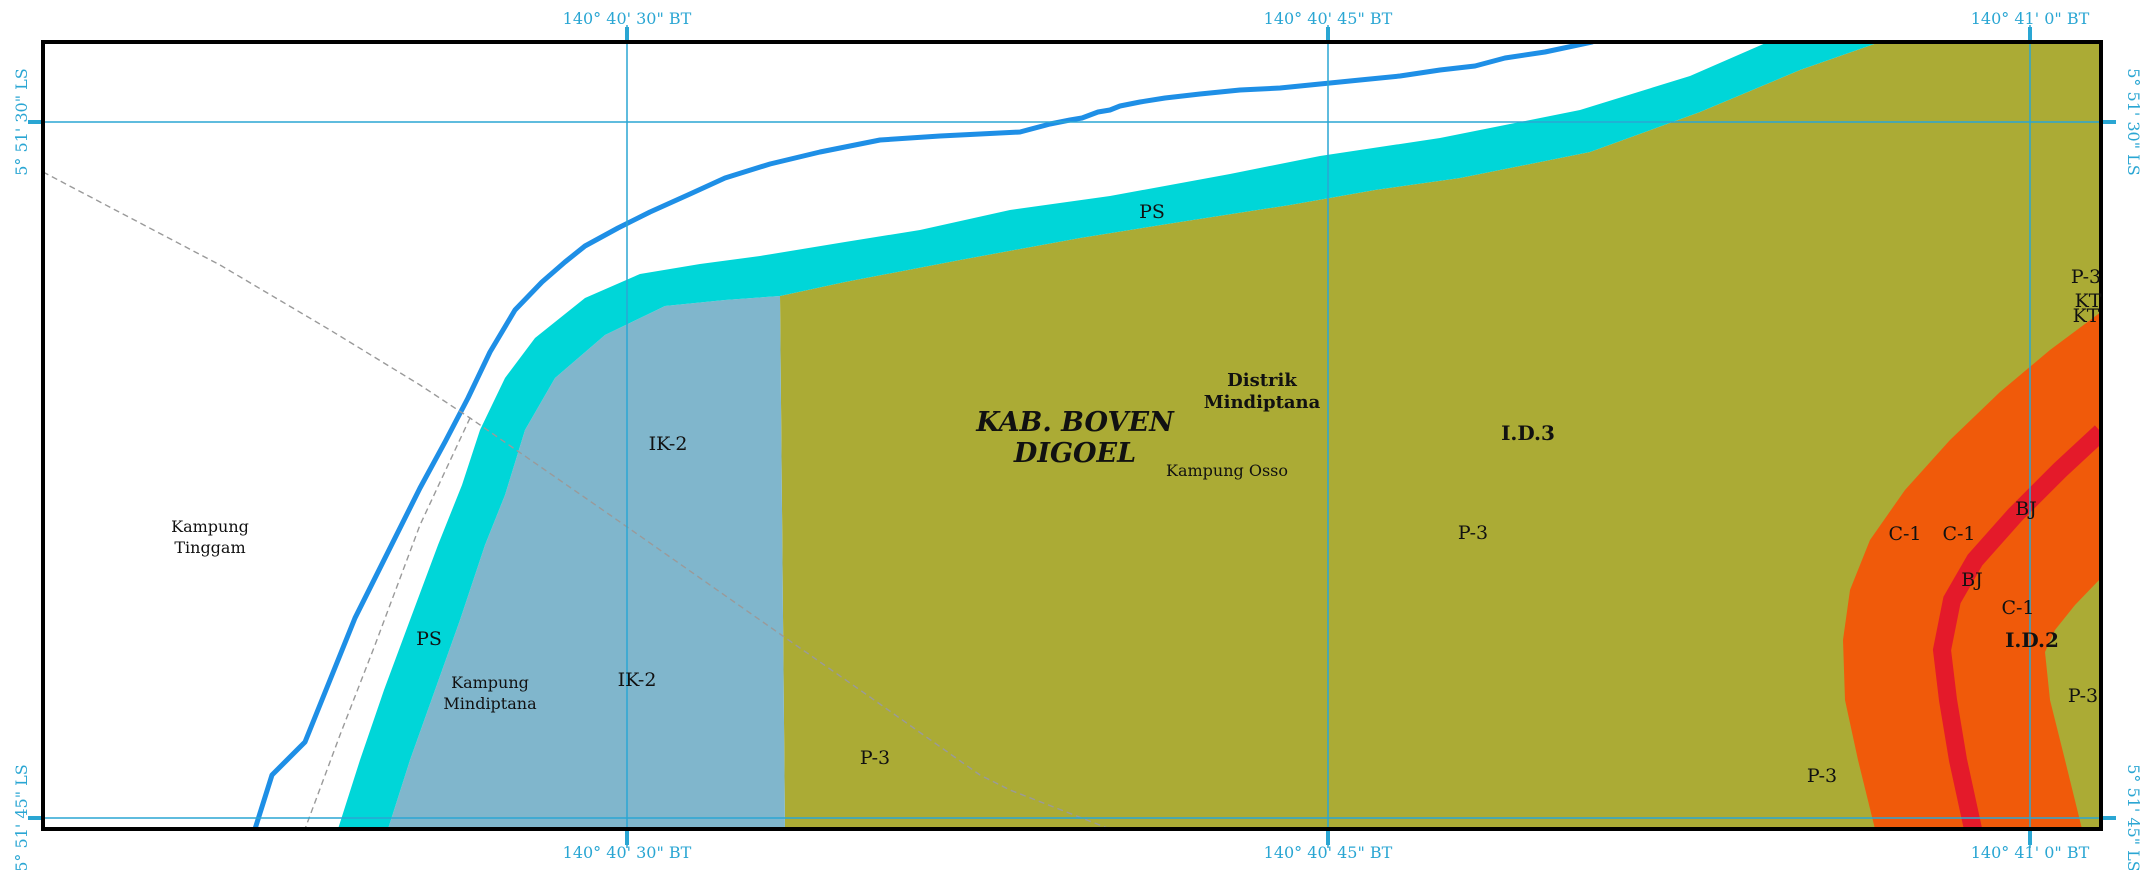 Image resolution: width=2151 pixels, height=870 pixels. I want to click on coord-label-top-1: 140° 40' 30" BT, so click(627, 18).